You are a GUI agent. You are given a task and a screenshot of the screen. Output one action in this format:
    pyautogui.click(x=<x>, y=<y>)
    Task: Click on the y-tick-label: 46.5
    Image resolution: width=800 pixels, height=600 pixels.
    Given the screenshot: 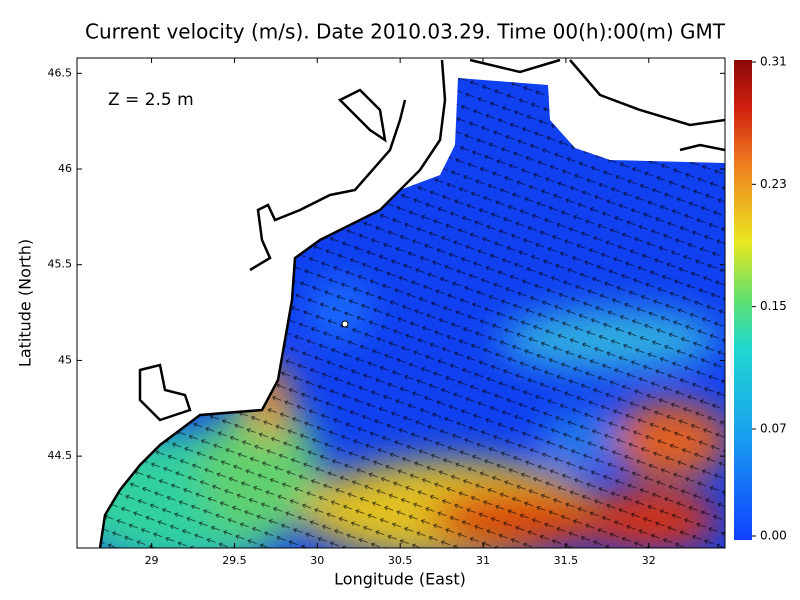 What is the action you would take?
    pyautogui.click(x=60, y=72)
    